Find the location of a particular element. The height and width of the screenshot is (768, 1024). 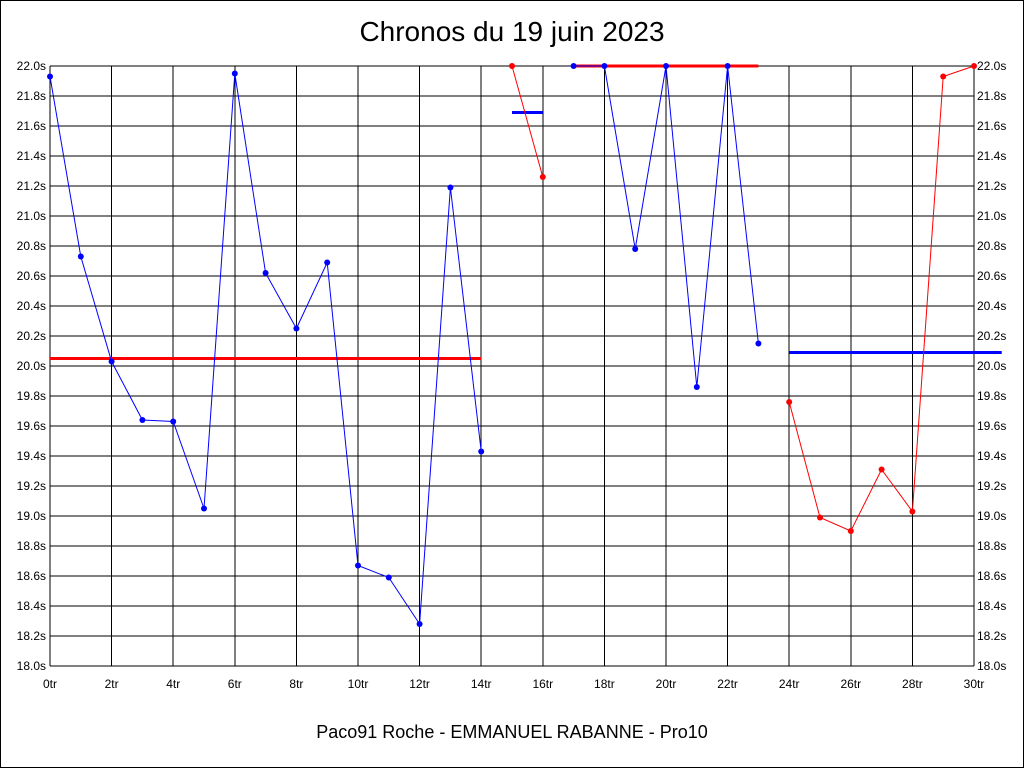

chart-title: Chronos du 19 juin 2023 is located at coordinates (512, 31).